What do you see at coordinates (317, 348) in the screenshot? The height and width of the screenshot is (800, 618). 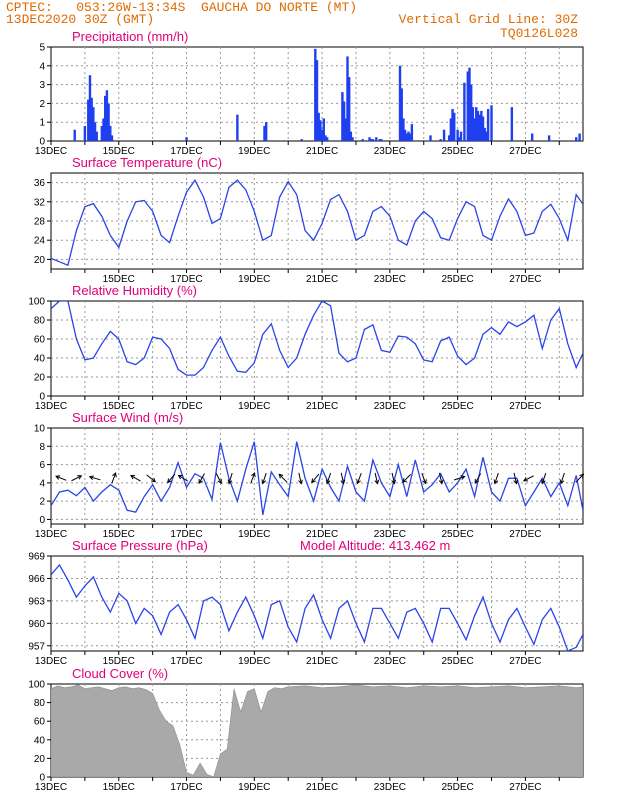 I see `rh-frame` at bounding box center [317, 348].